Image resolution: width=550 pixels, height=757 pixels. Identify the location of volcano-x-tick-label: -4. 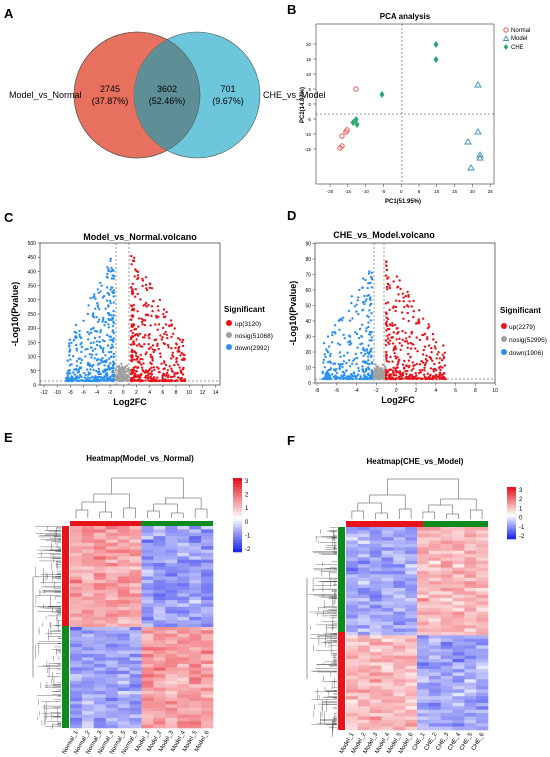
(97, 393).